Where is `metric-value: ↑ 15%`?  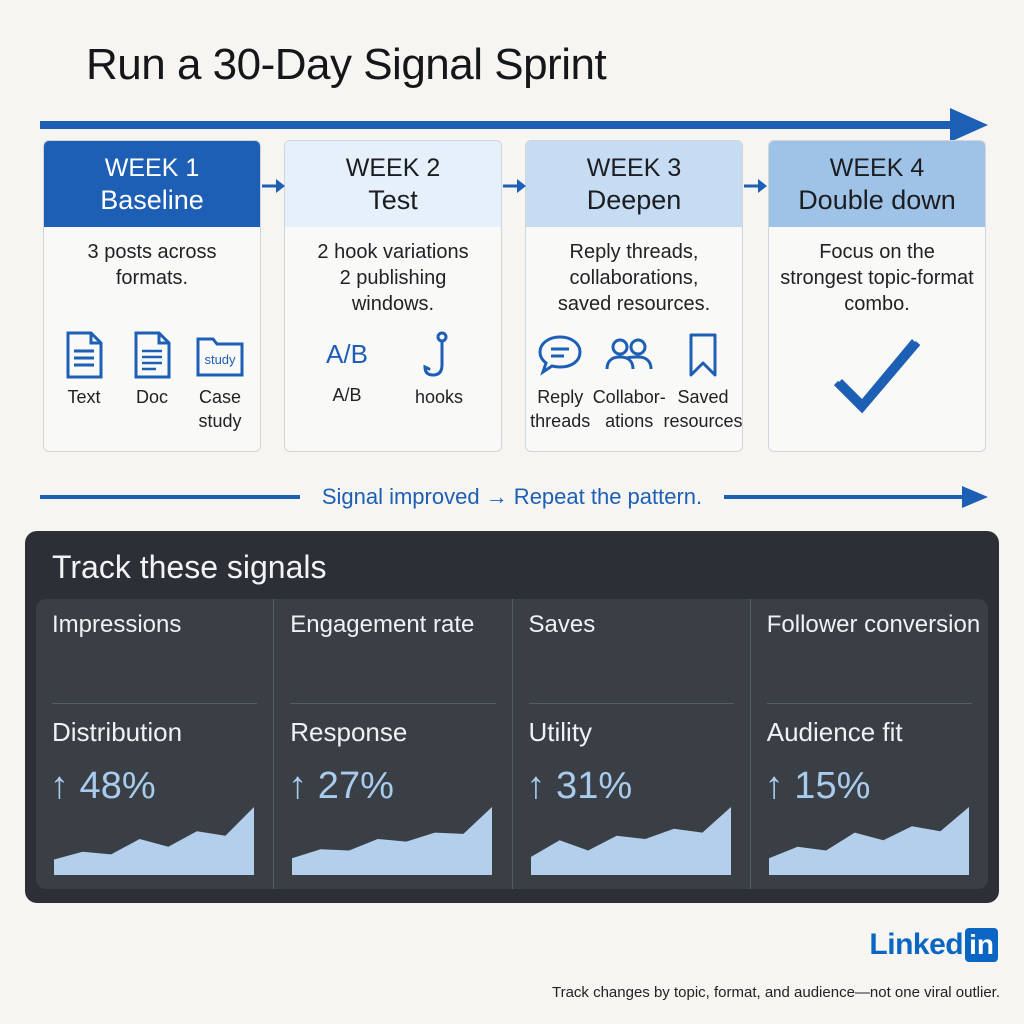 metric-value: ↑ 15% is located at coordinates (817, 786).